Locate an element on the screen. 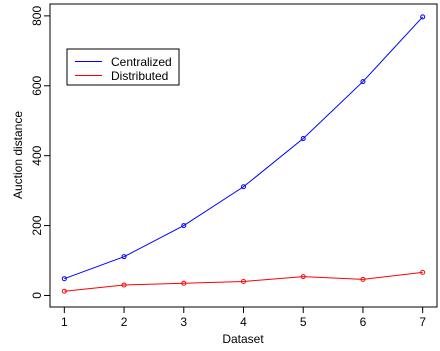 This screenshot has width=440, height=351. y-tick-label: 0 is located at coordinates (37, 295).